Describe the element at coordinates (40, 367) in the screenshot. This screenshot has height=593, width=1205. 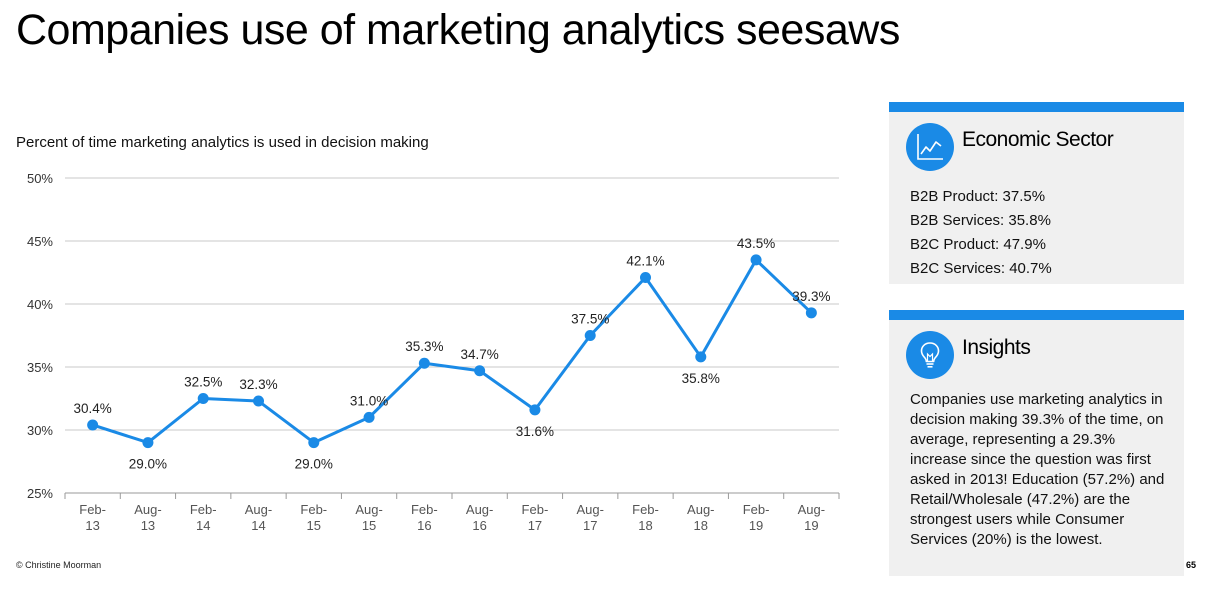
I see `y-tick-label: 35%` at that location.